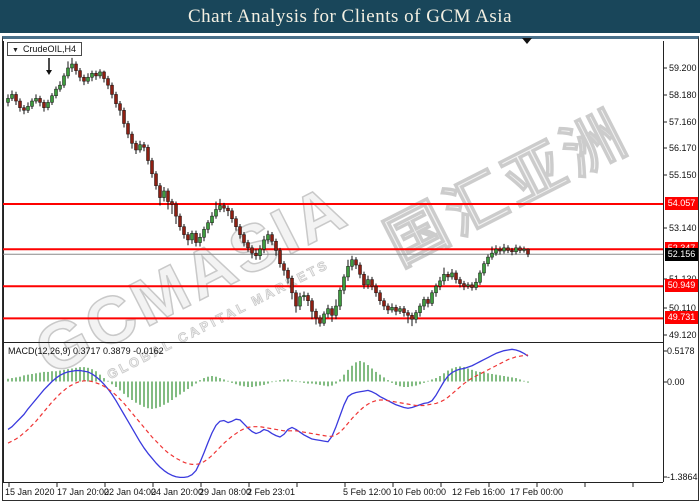  I want to click on symbol-text: CrudeOIL,H4, so click(49, 49).